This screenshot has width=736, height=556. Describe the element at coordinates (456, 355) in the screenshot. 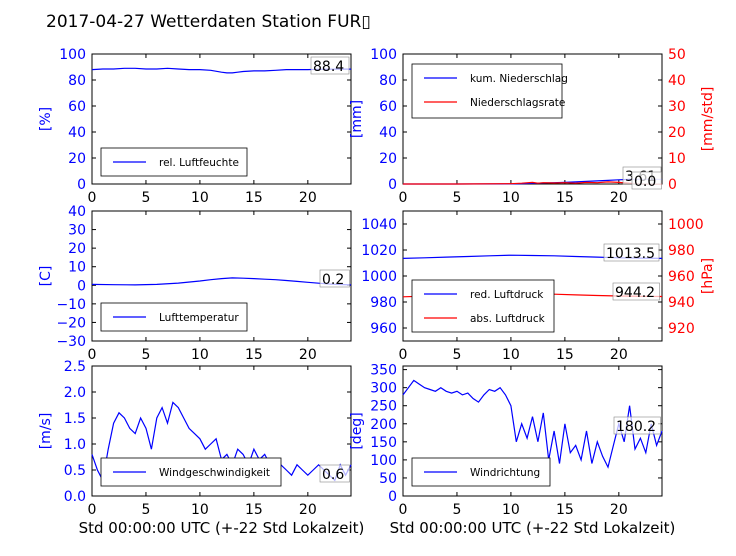

I see `pressure-xtick-label: 5` at that location.